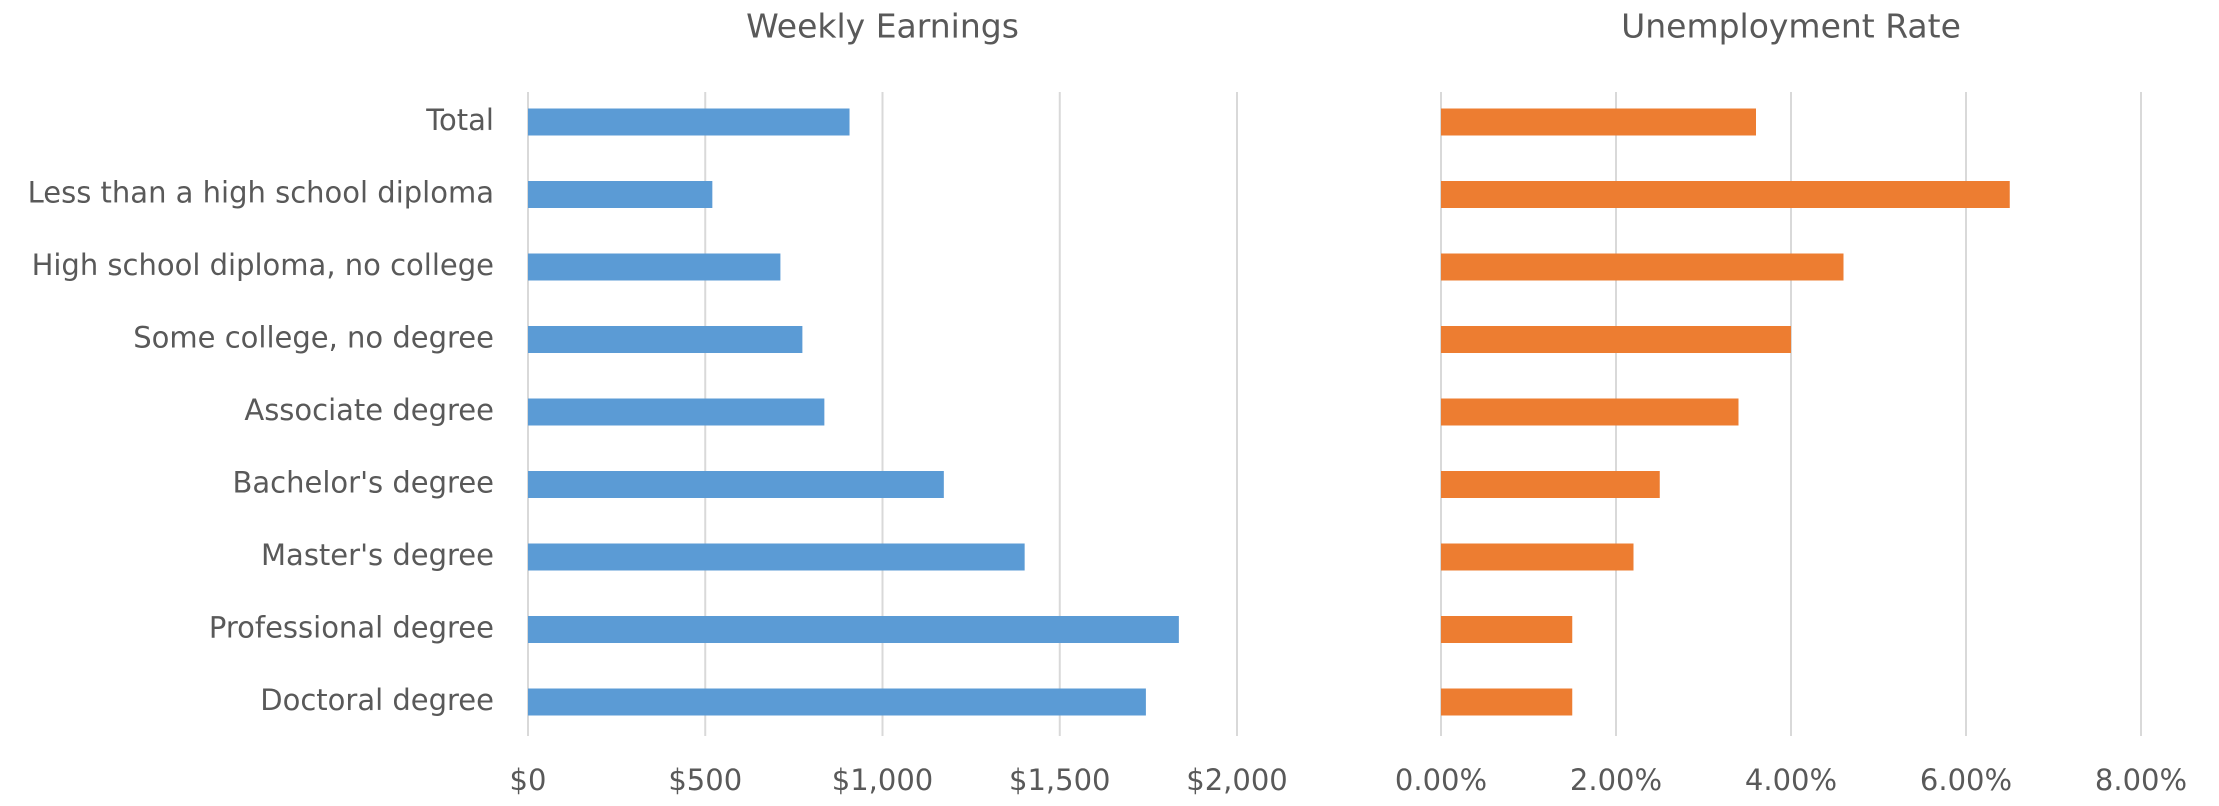  I want to click on category-label: Some college, no degree, so click(313, 338).